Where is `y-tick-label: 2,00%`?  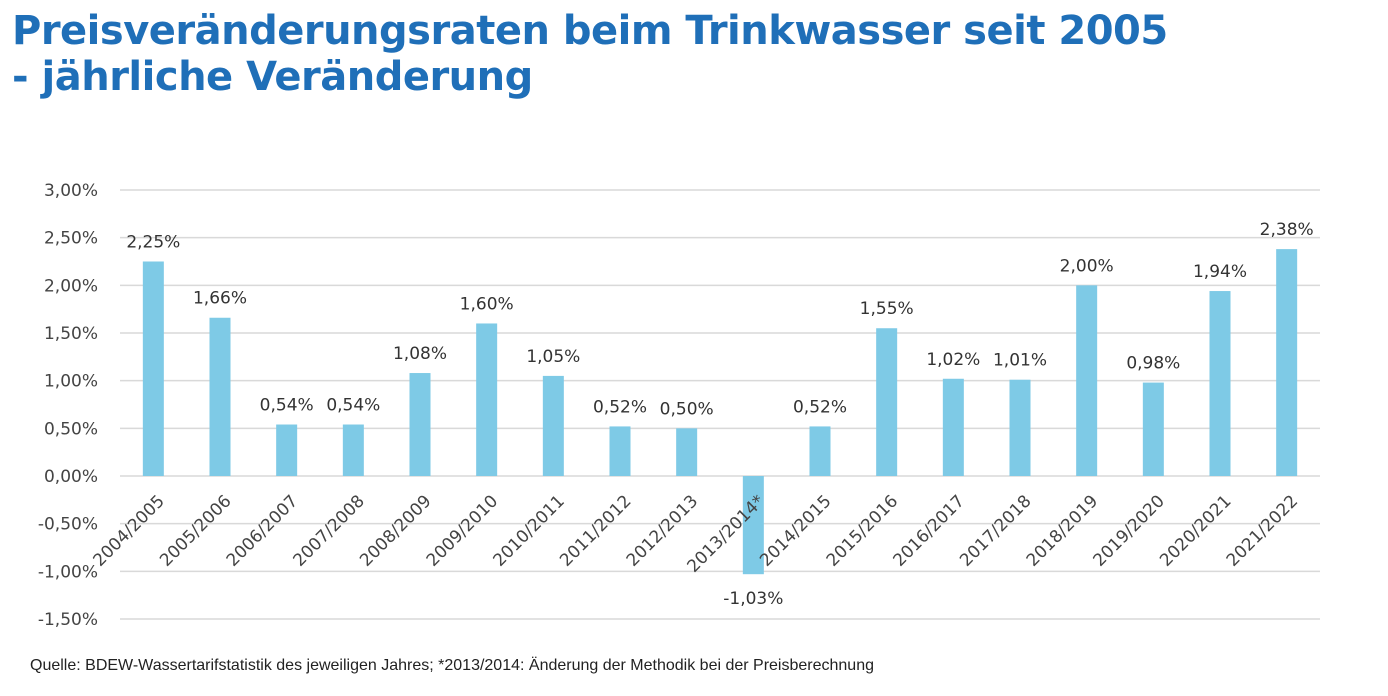
y-tick-label: 2,00% is located at coordinates (71, 286).